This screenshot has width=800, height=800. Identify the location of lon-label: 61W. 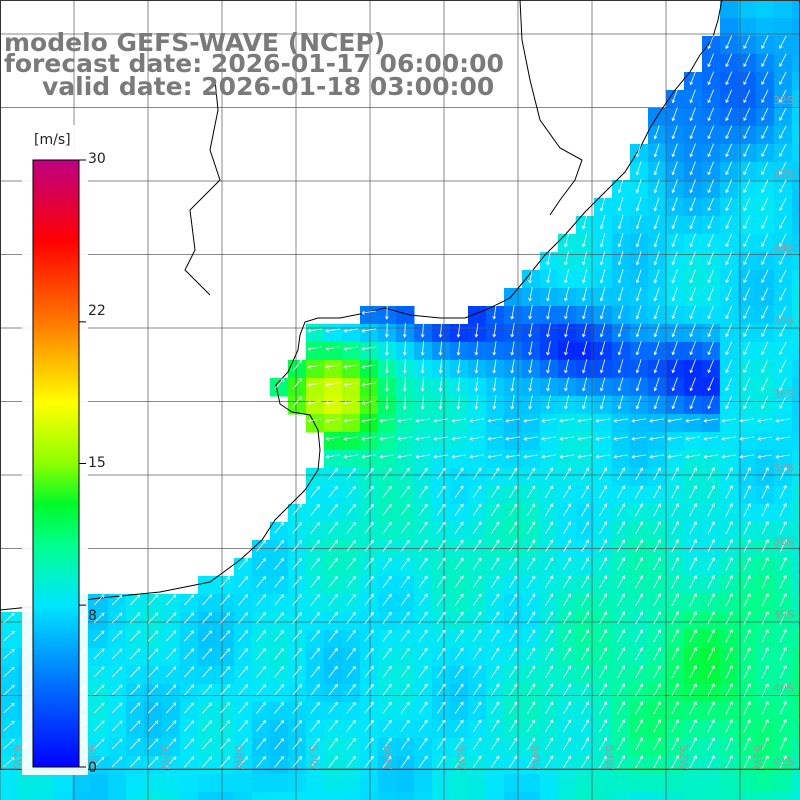
(17, 757).